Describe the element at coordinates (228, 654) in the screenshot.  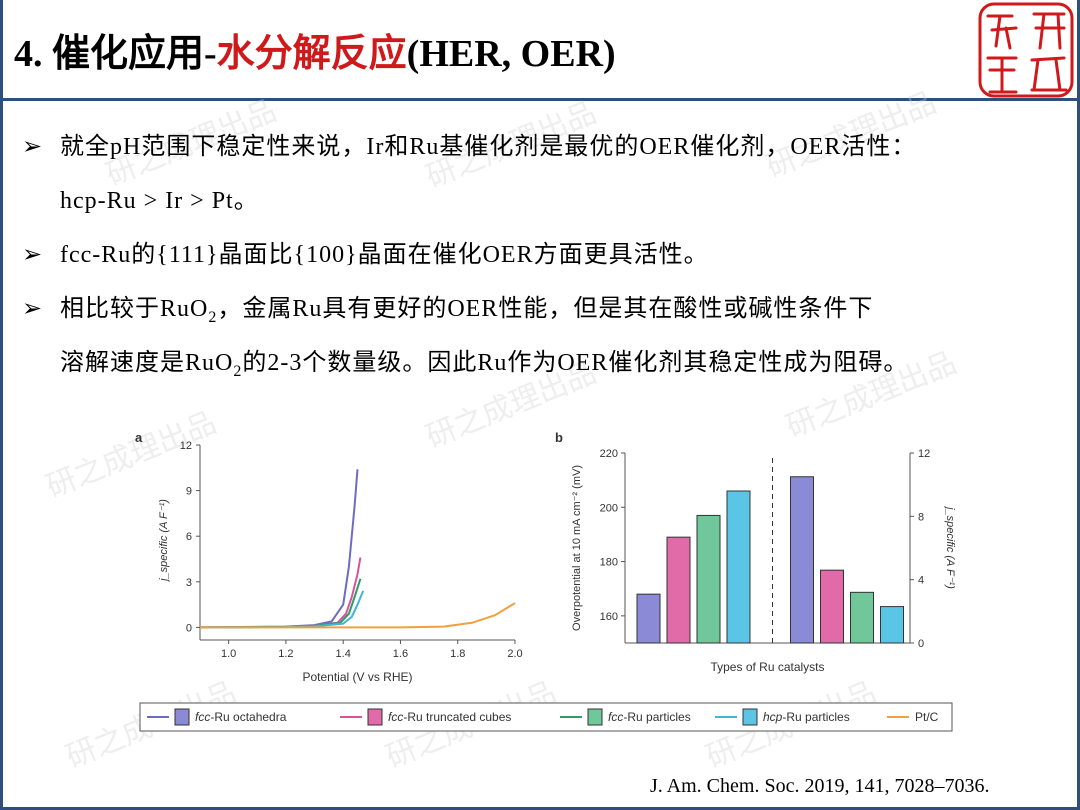
I see `panel-a-xtick-label: 1.0` at that location.